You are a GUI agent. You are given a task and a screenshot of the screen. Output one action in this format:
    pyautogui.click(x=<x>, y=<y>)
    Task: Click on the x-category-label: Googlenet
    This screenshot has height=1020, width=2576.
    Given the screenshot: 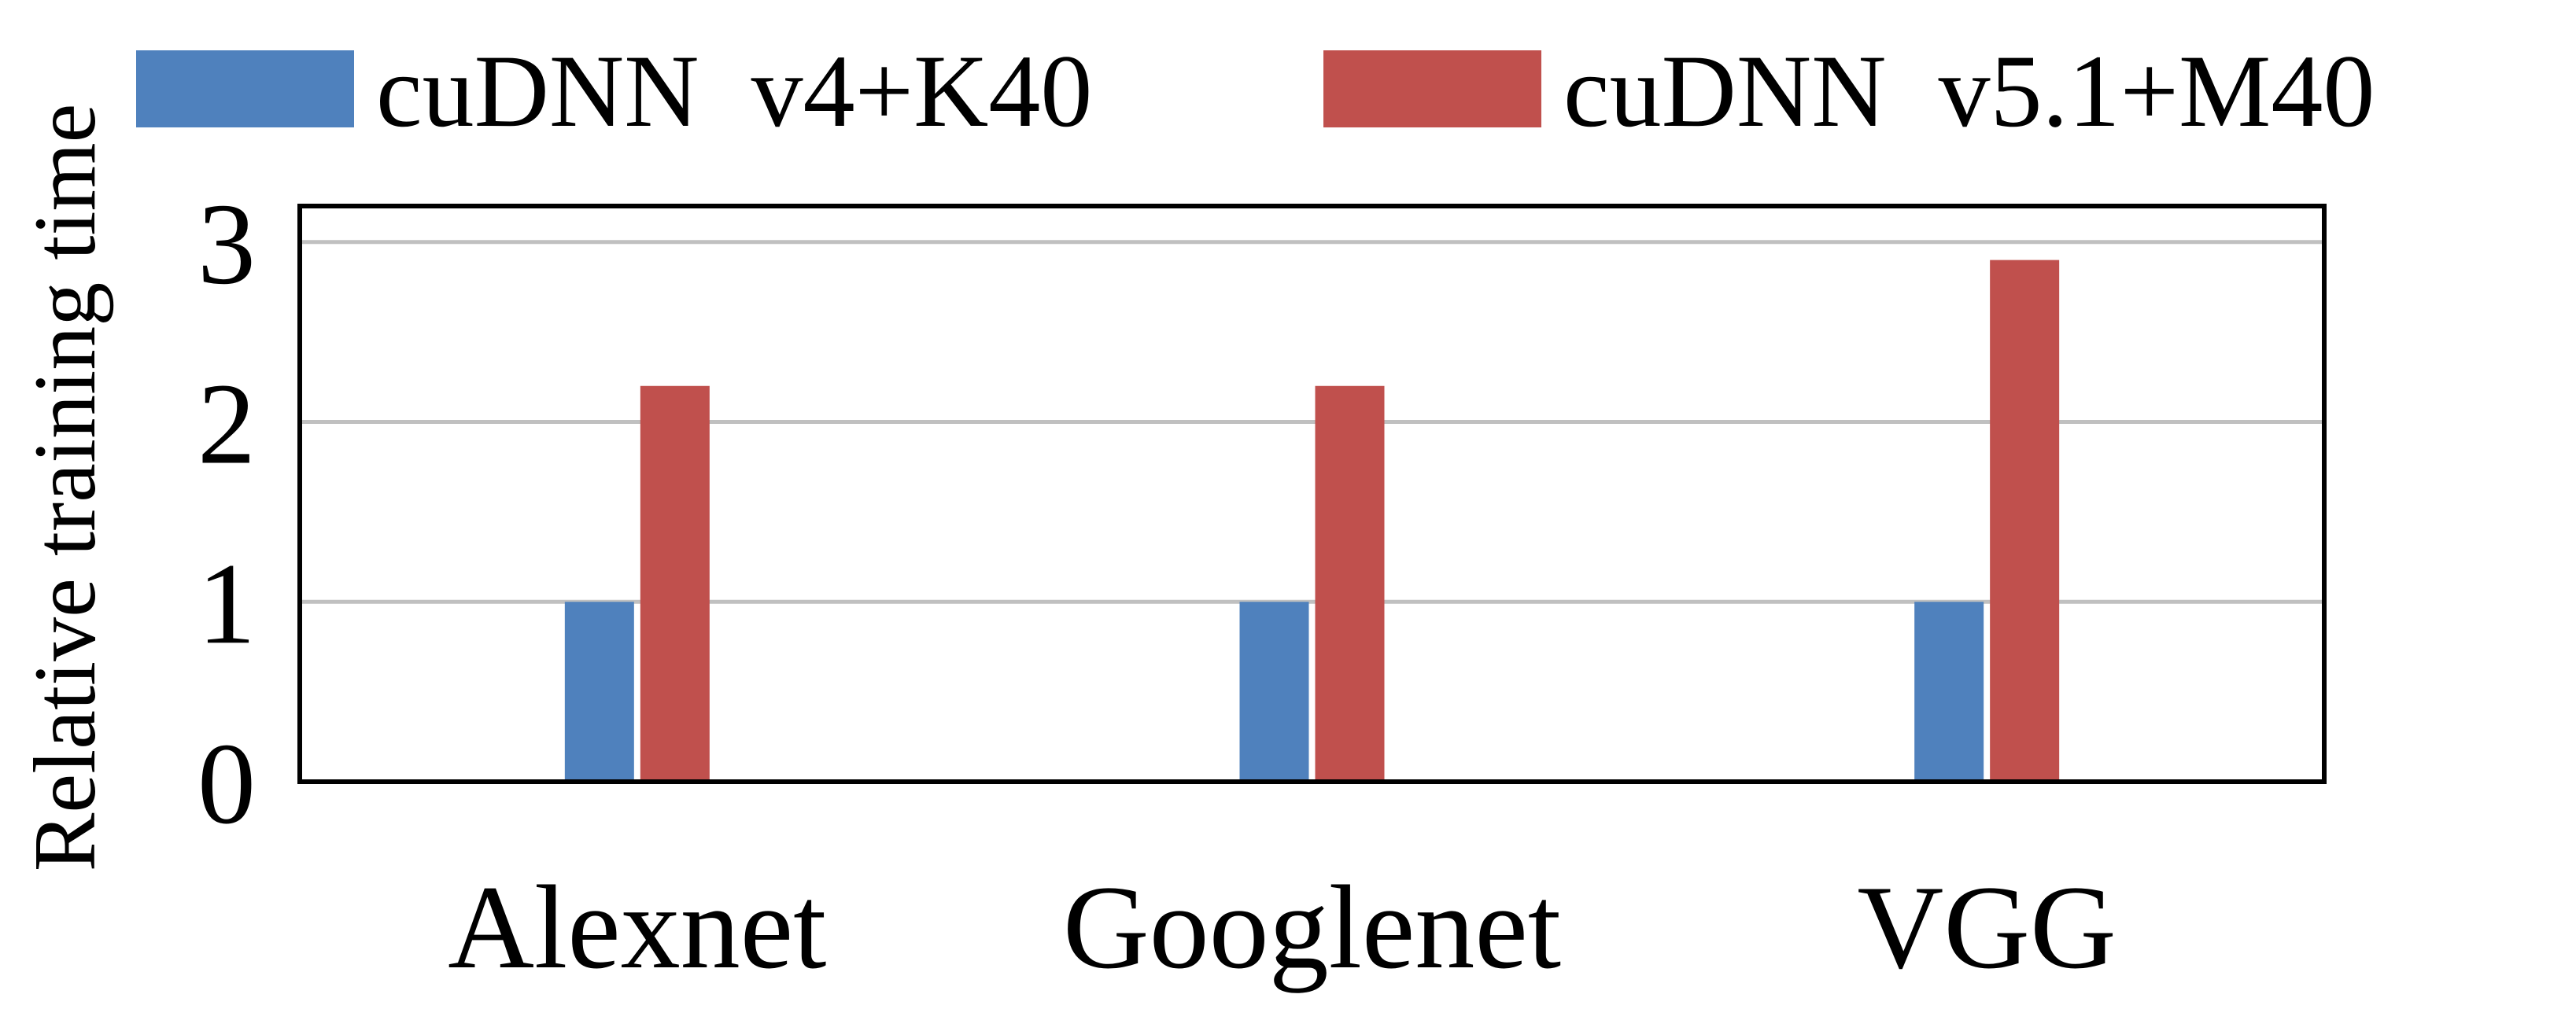 What is the action you would take?
    pyautogui.click(x=1312, y=927)
    